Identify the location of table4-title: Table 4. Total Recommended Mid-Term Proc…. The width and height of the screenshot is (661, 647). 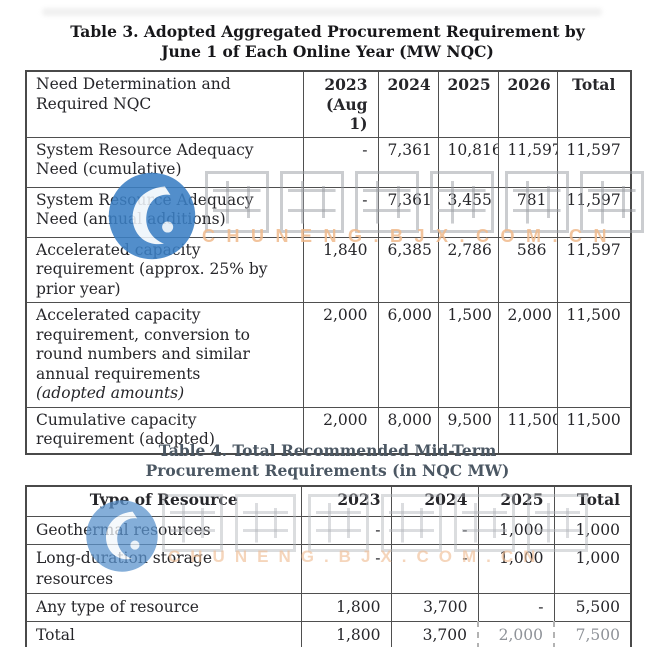
(327, 460).